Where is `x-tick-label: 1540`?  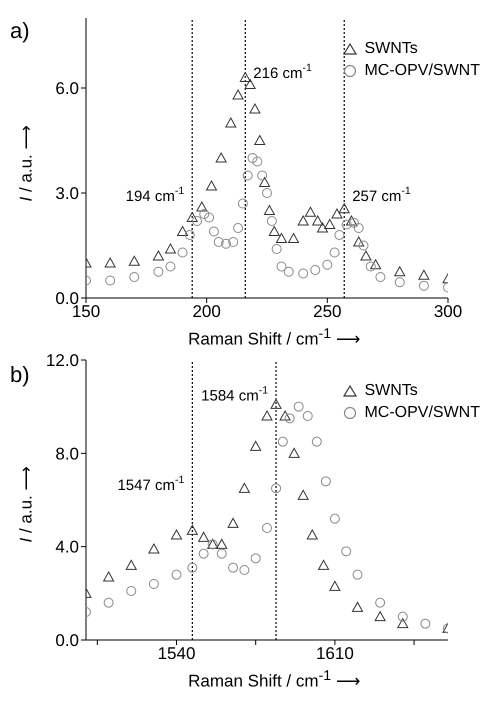 x-tick-label: 1540 is located at coordinates (177, 653).